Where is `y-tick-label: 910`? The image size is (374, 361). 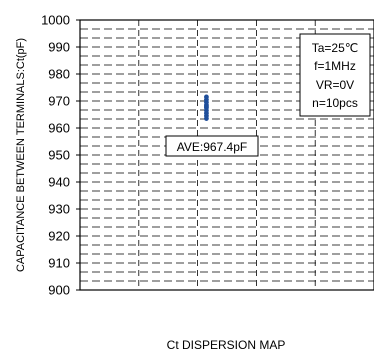
y-tick-label: 910 is located at coordinates (59, 263).